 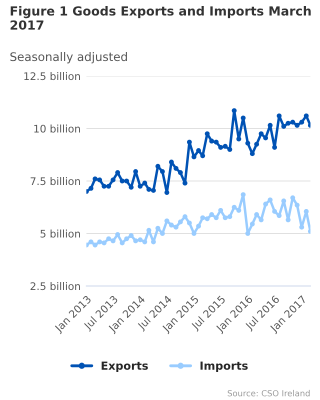 I want to click on legend-label: Exports, so click(x=125, y=367).